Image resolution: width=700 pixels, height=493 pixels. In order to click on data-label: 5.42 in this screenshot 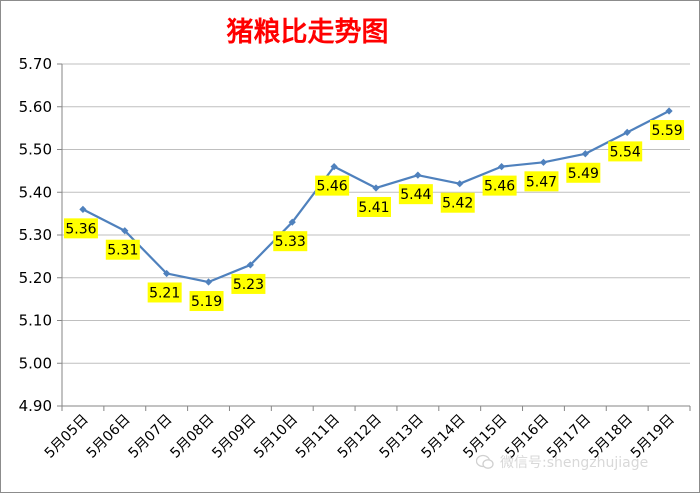, I will do `click(457, 202)`.